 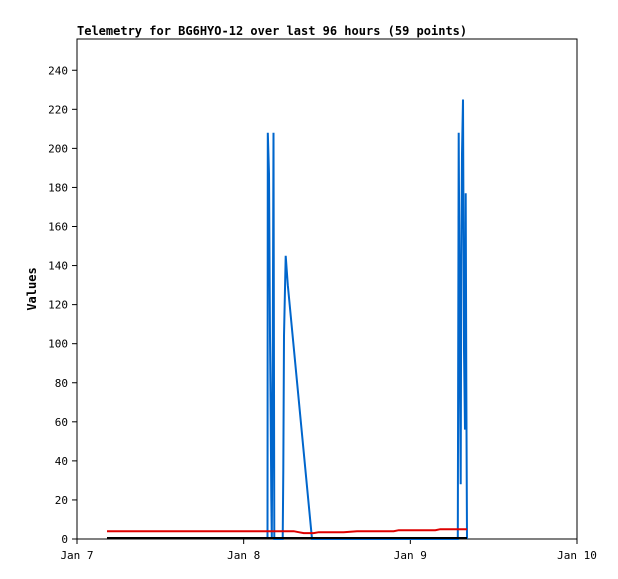 What do you see at coordinates (32, 288) in the screenshot?
I see `y-axis-label: Values` at bounding box center [32, 288].